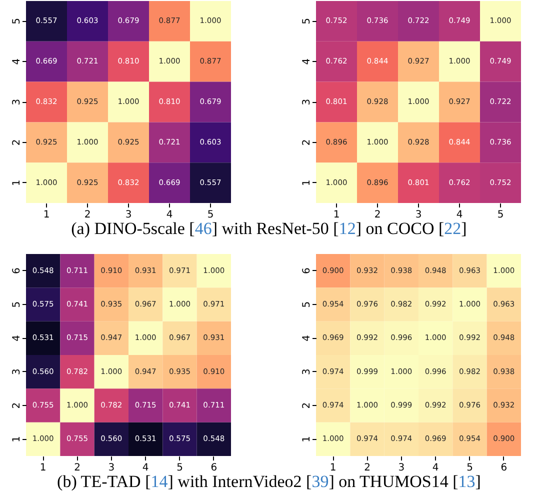 Image resolution: width=538 pixels, height=503 pixels. I want to click on text: (b) TE-TAD [14] with InternVideo2 [39] on THUMOS14 [13], so click(269, 481).